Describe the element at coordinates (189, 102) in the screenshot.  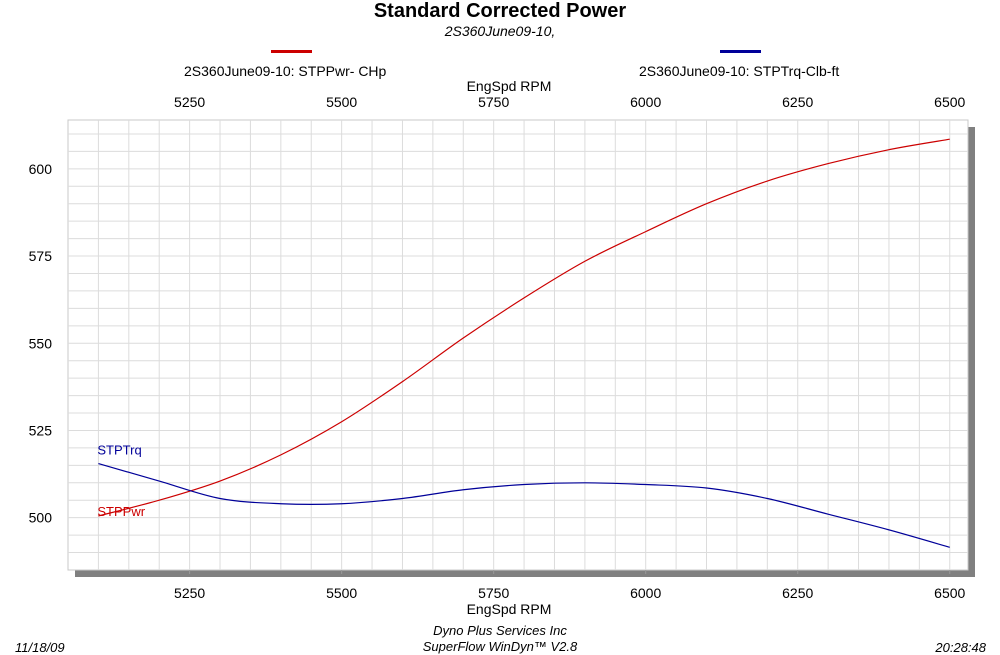
I see `x-tick-label-top: 5250` at that location.